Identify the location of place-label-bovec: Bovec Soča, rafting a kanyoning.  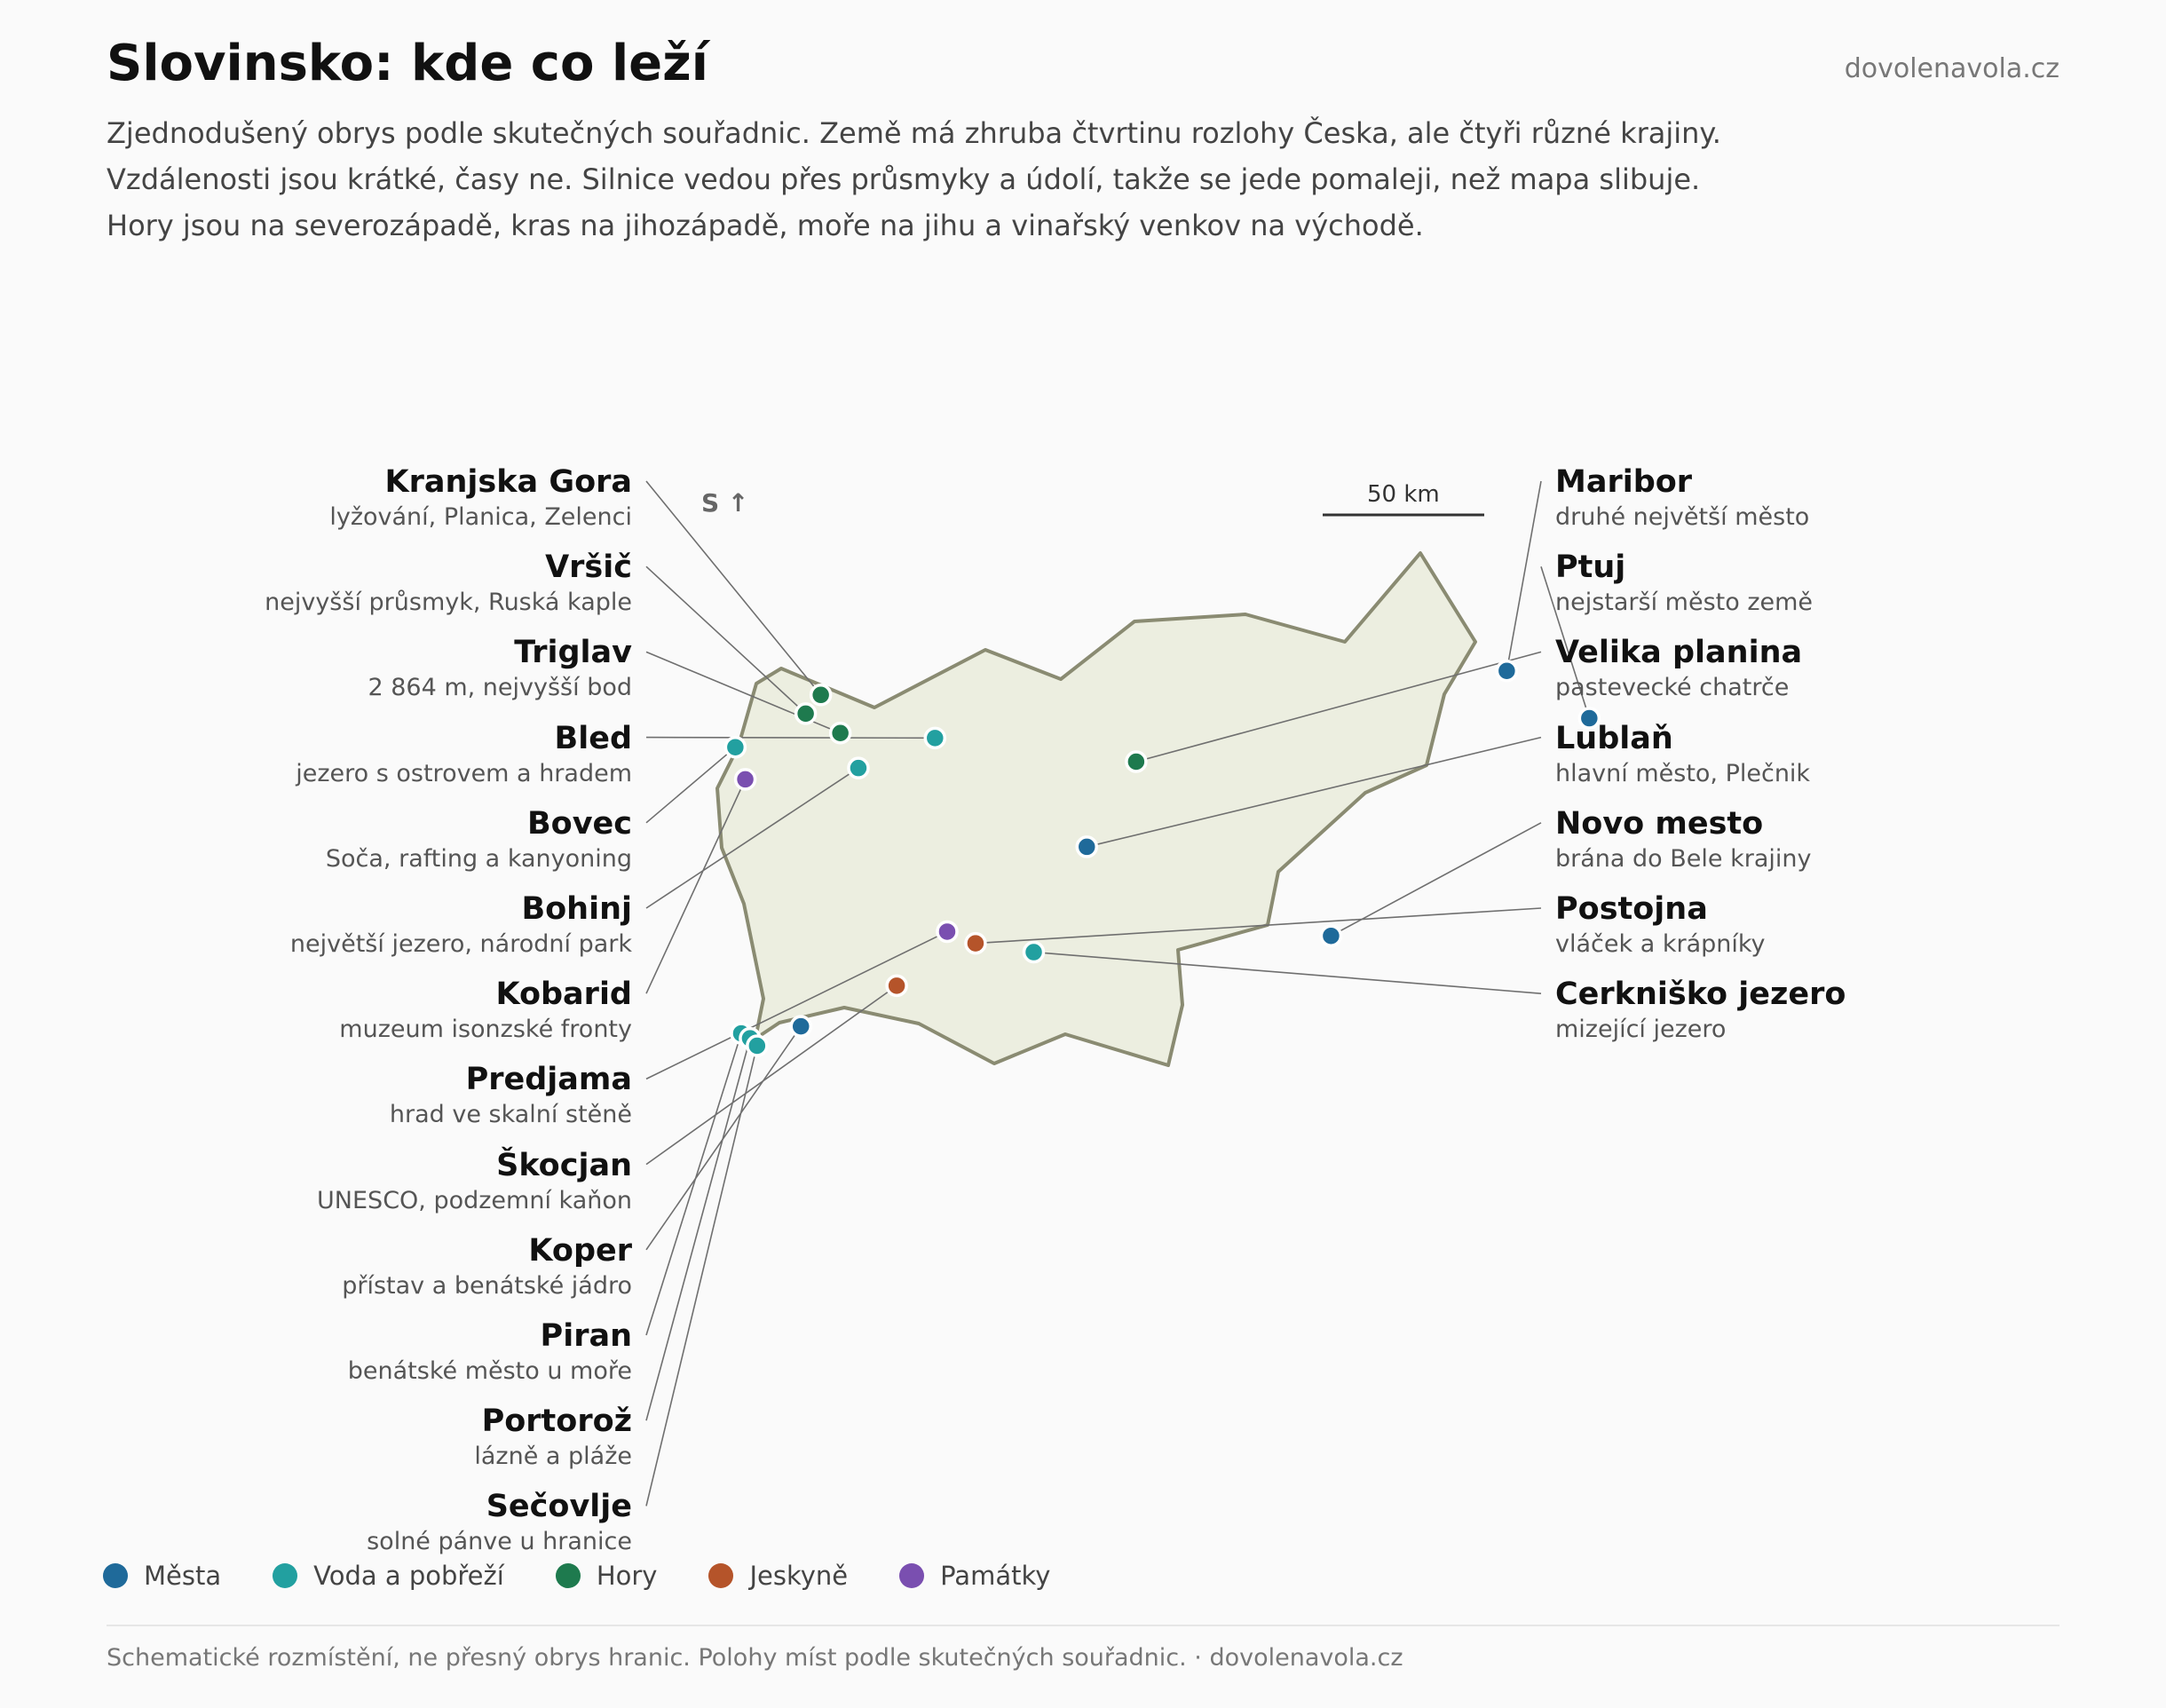
(479, 838).